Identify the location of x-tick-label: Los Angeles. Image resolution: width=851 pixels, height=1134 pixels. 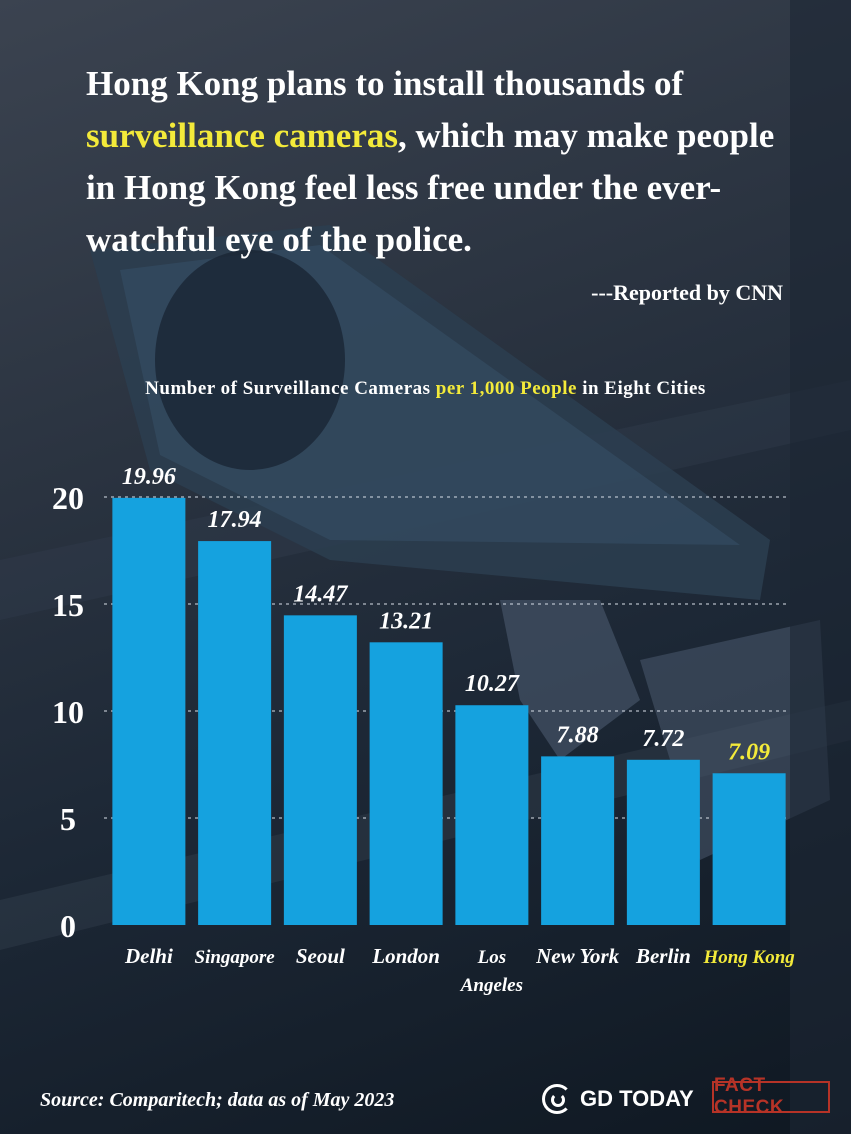
(491, 971).